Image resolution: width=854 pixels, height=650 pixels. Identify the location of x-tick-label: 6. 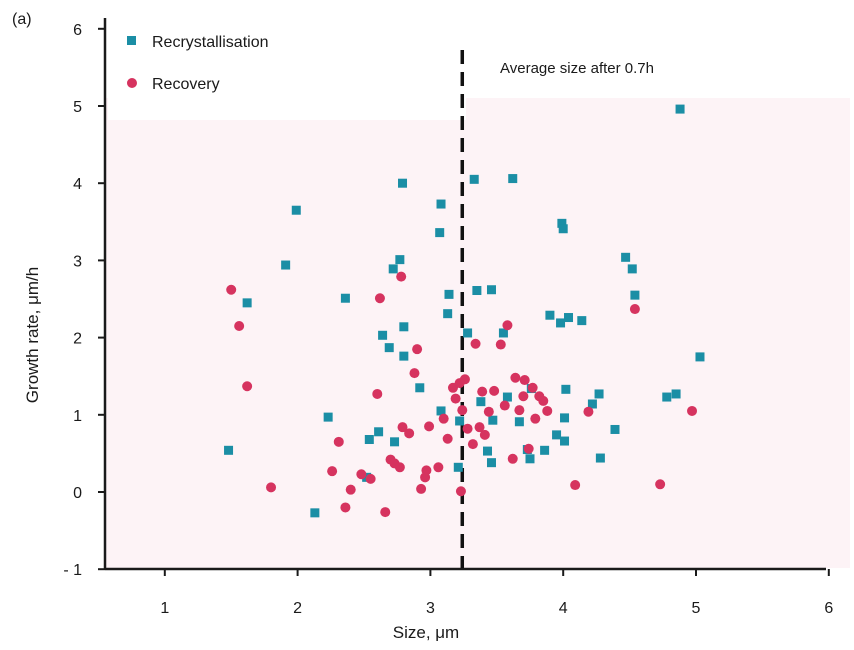
(828, 608).